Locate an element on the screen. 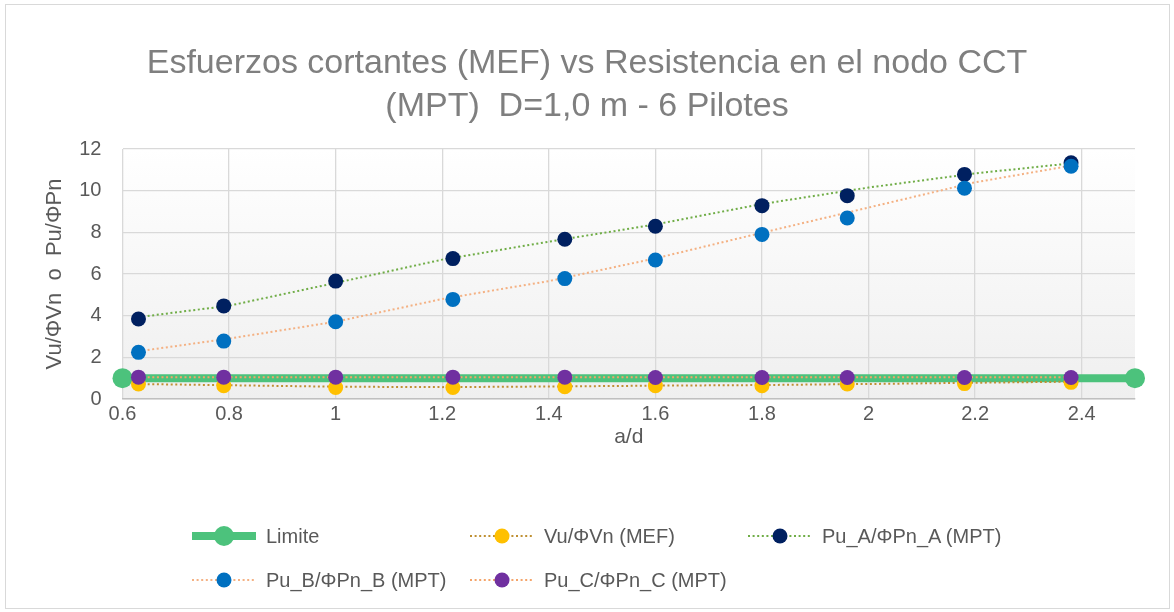 The height and width of the screenshot is (612, 1174). legend-label: Pu_B/ΦPn_B (MPT) is located at coordinates (356, 580).